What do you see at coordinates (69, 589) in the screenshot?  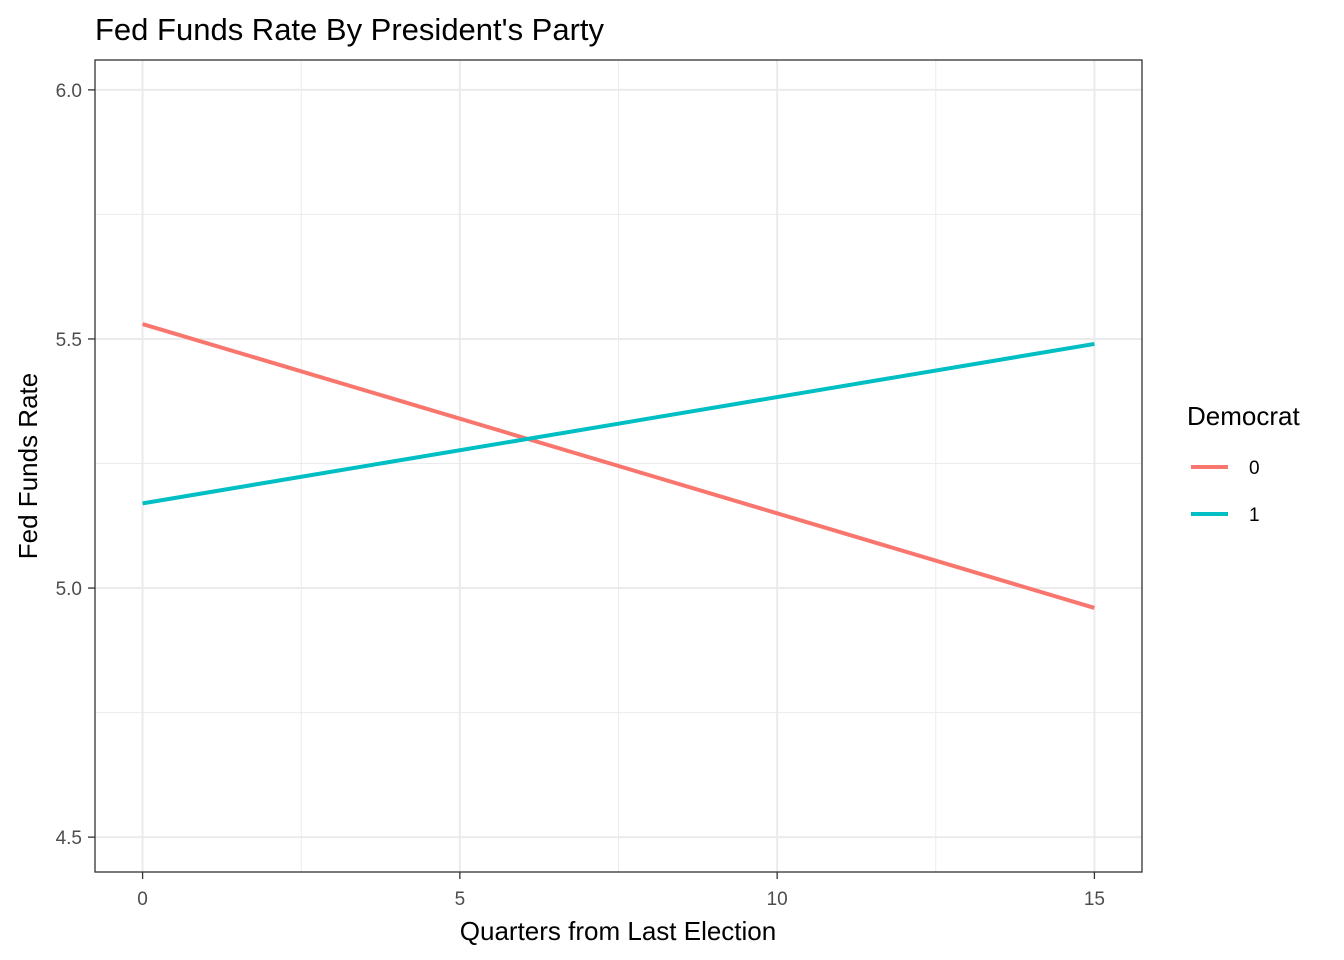 I see `y-tick-label: 5.0` at bounding box center [69, 589].